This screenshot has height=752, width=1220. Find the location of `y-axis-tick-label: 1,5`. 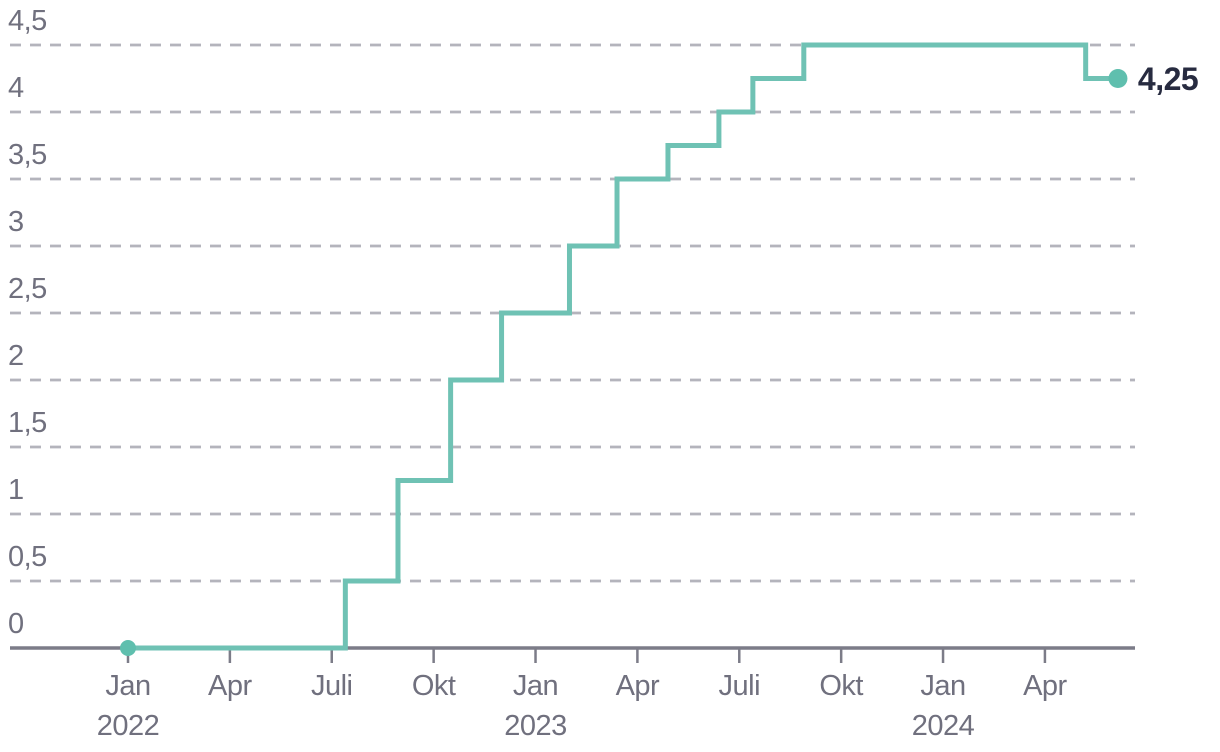

y-axis-tick-label: 1,5 is located at coordinates (27, 423).